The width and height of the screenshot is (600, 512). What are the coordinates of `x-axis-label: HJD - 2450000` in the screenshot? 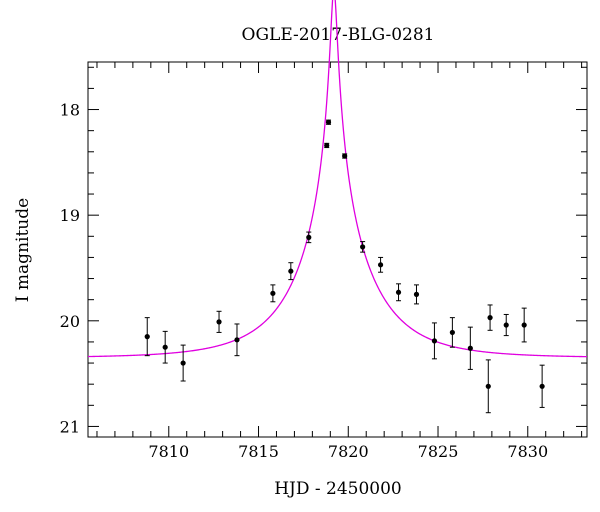 It's located at (338, 489).